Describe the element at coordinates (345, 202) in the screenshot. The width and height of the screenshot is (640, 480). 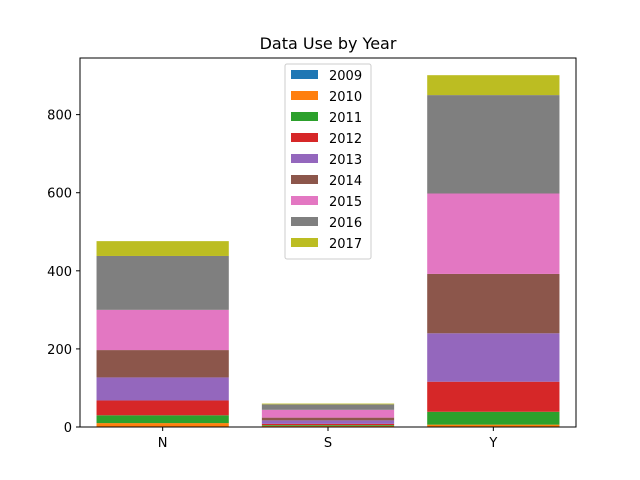
I see `legend-label: 2015` at that location.